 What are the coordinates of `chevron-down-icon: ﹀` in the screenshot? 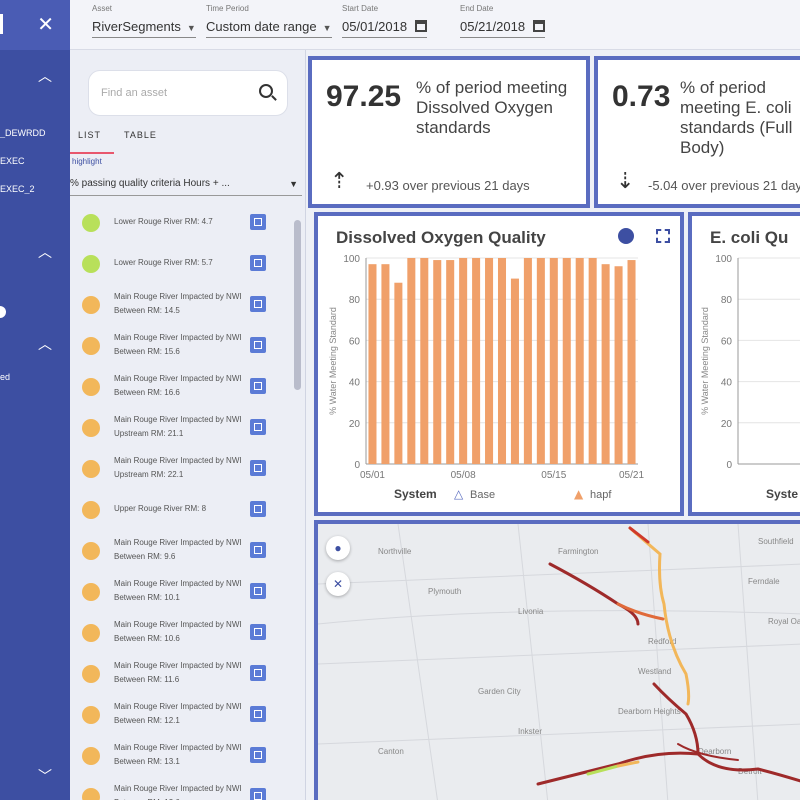 It's located at (45, 776).